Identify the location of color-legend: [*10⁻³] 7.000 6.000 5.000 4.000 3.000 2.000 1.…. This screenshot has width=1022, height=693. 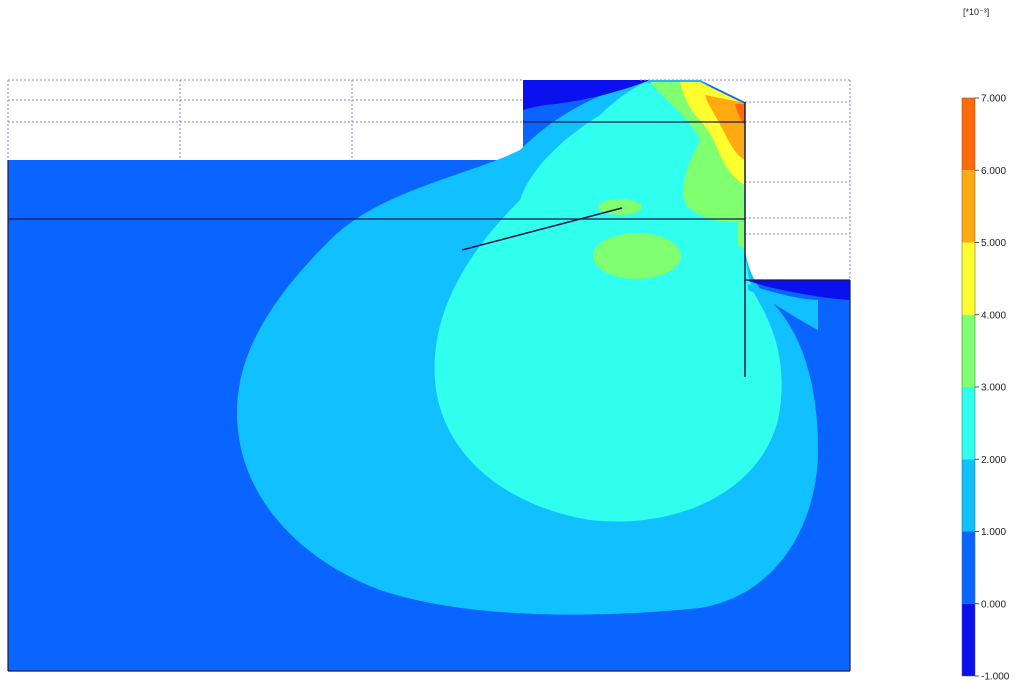
(985, 345).